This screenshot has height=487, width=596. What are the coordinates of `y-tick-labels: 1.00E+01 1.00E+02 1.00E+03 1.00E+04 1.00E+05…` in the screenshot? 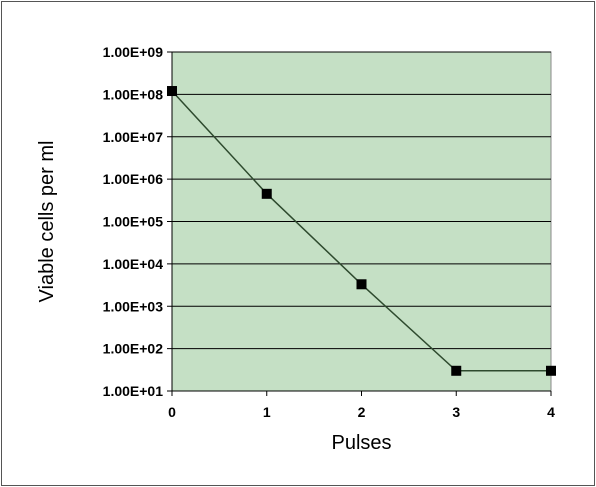 It's located at (133, 221).